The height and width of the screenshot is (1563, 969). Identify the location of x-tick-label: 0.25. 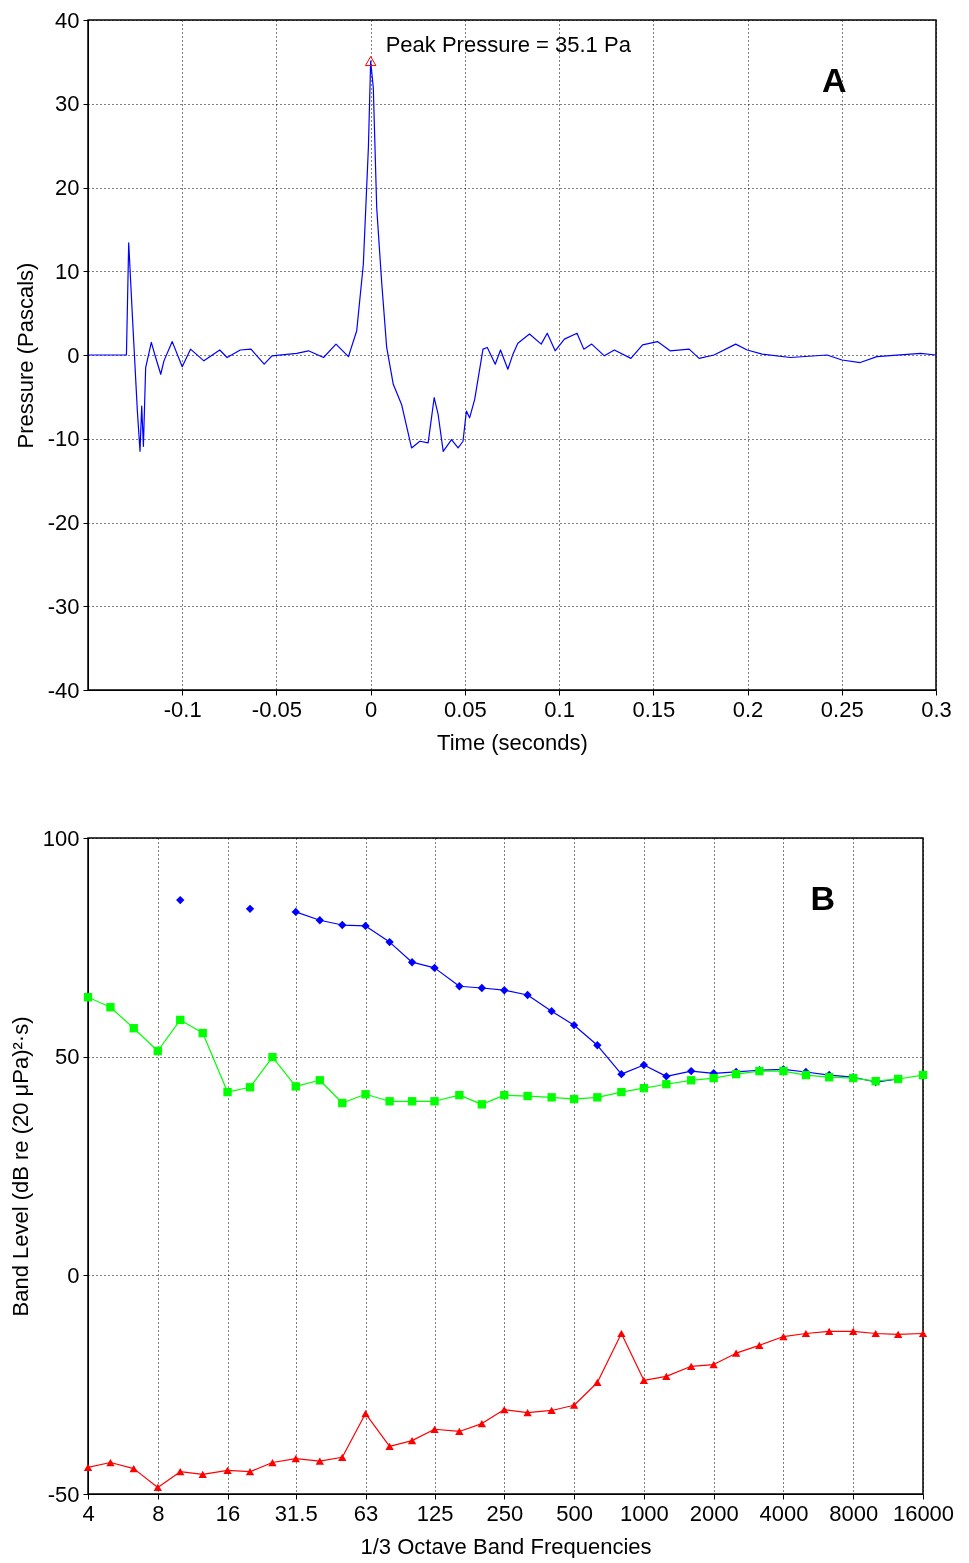
(842, 709).